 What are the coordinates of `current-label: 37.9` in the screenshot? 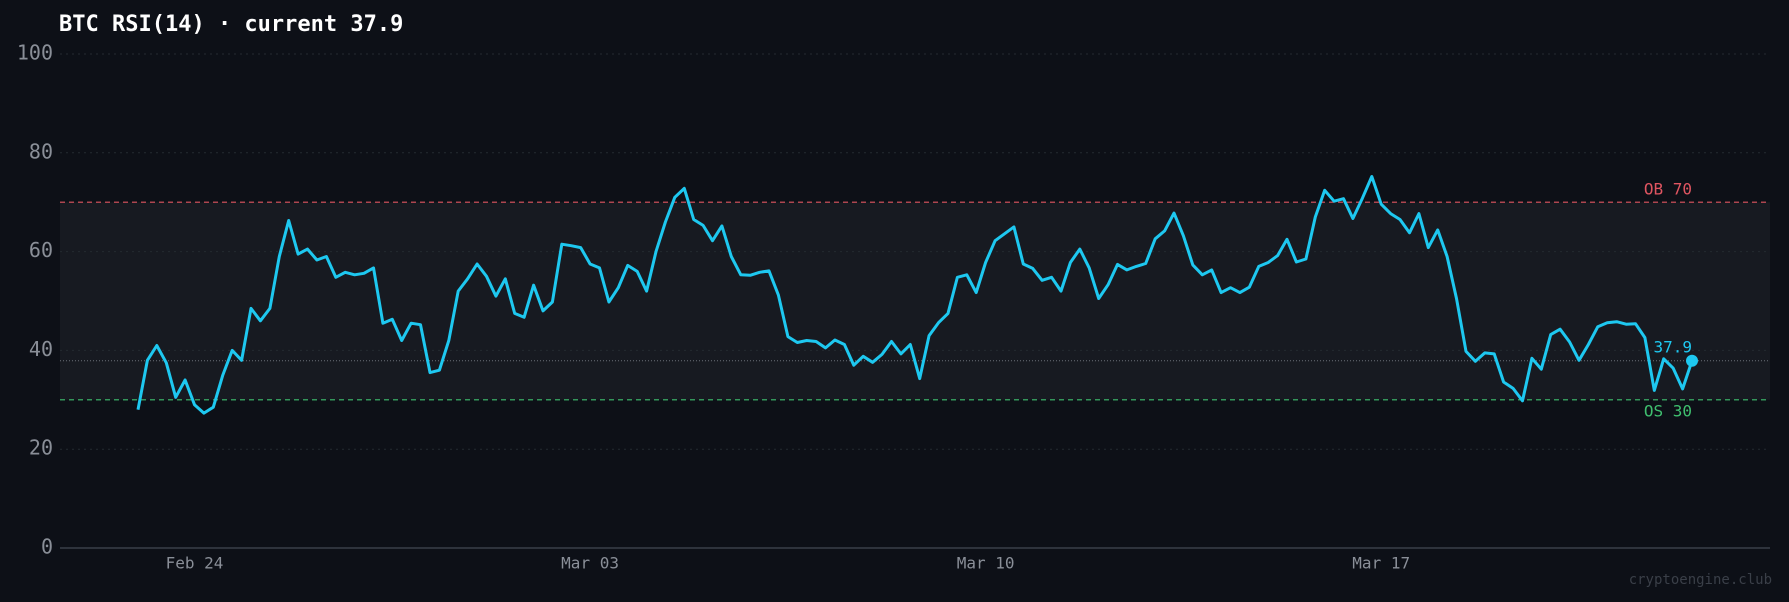 It's located at (1672, 346).